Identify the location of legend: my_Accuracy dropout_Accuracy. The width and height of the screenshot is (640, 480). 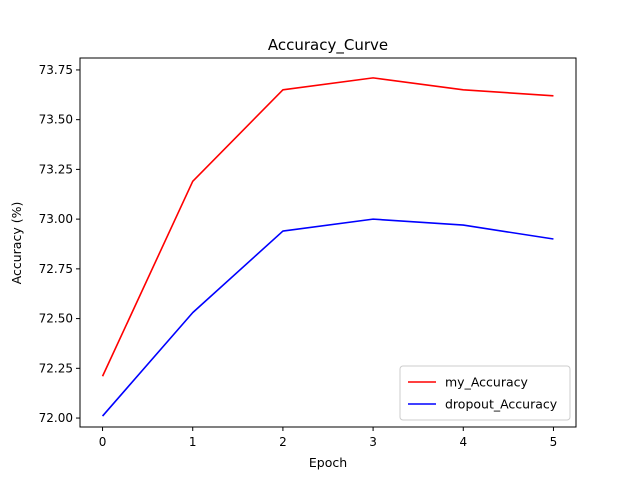
(485, 393).